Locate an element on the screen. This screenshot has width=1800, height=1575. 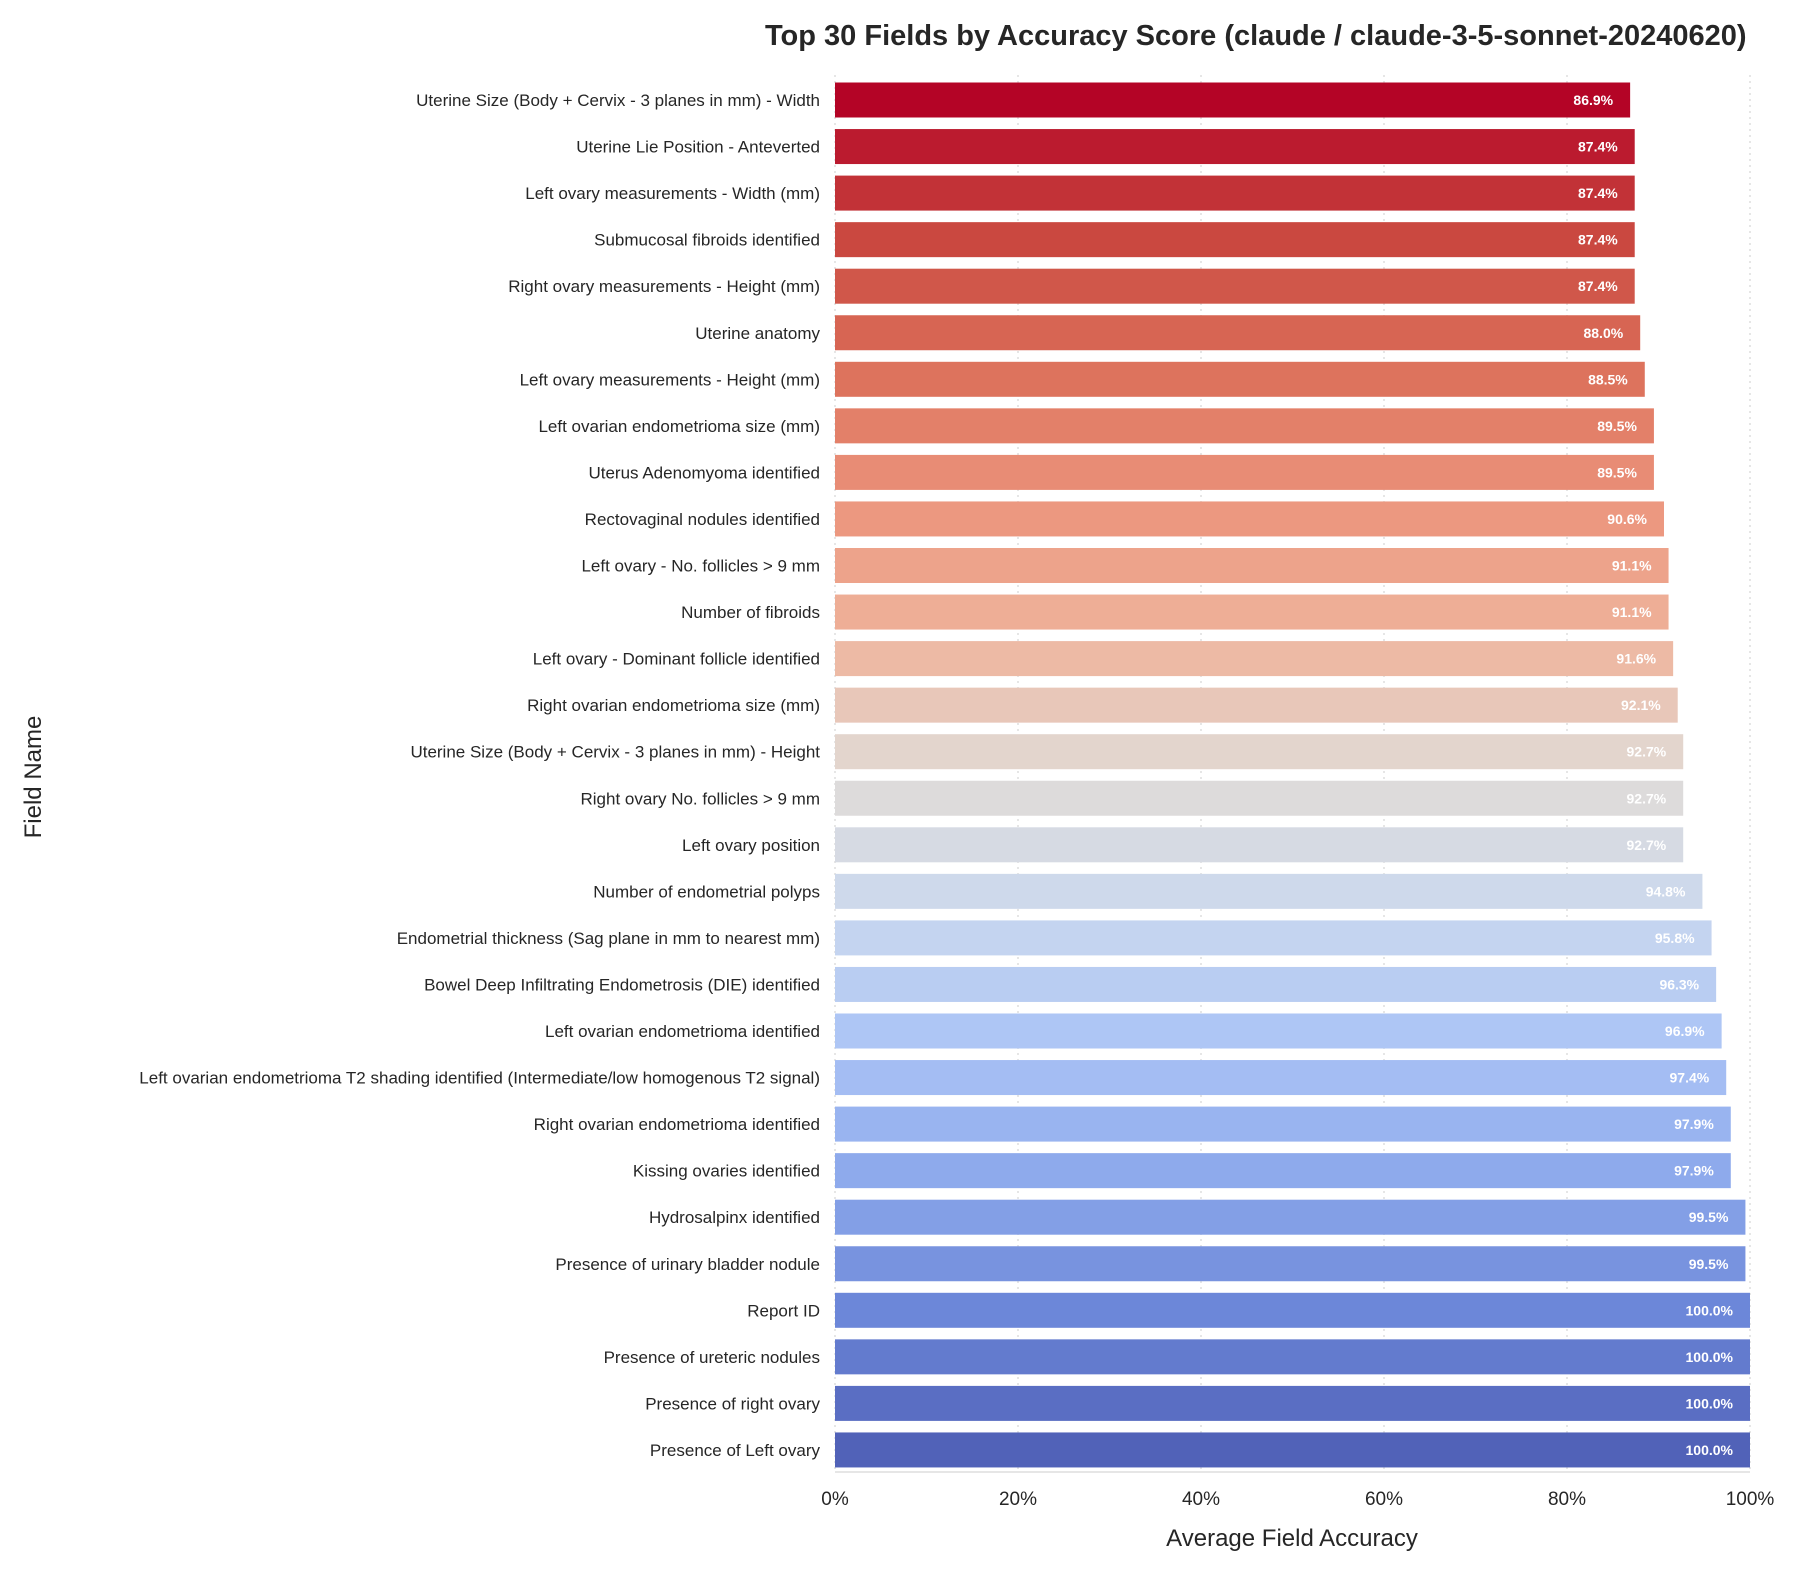
category-label: Presence of Left ovary is located at coordinates (735, 1450).